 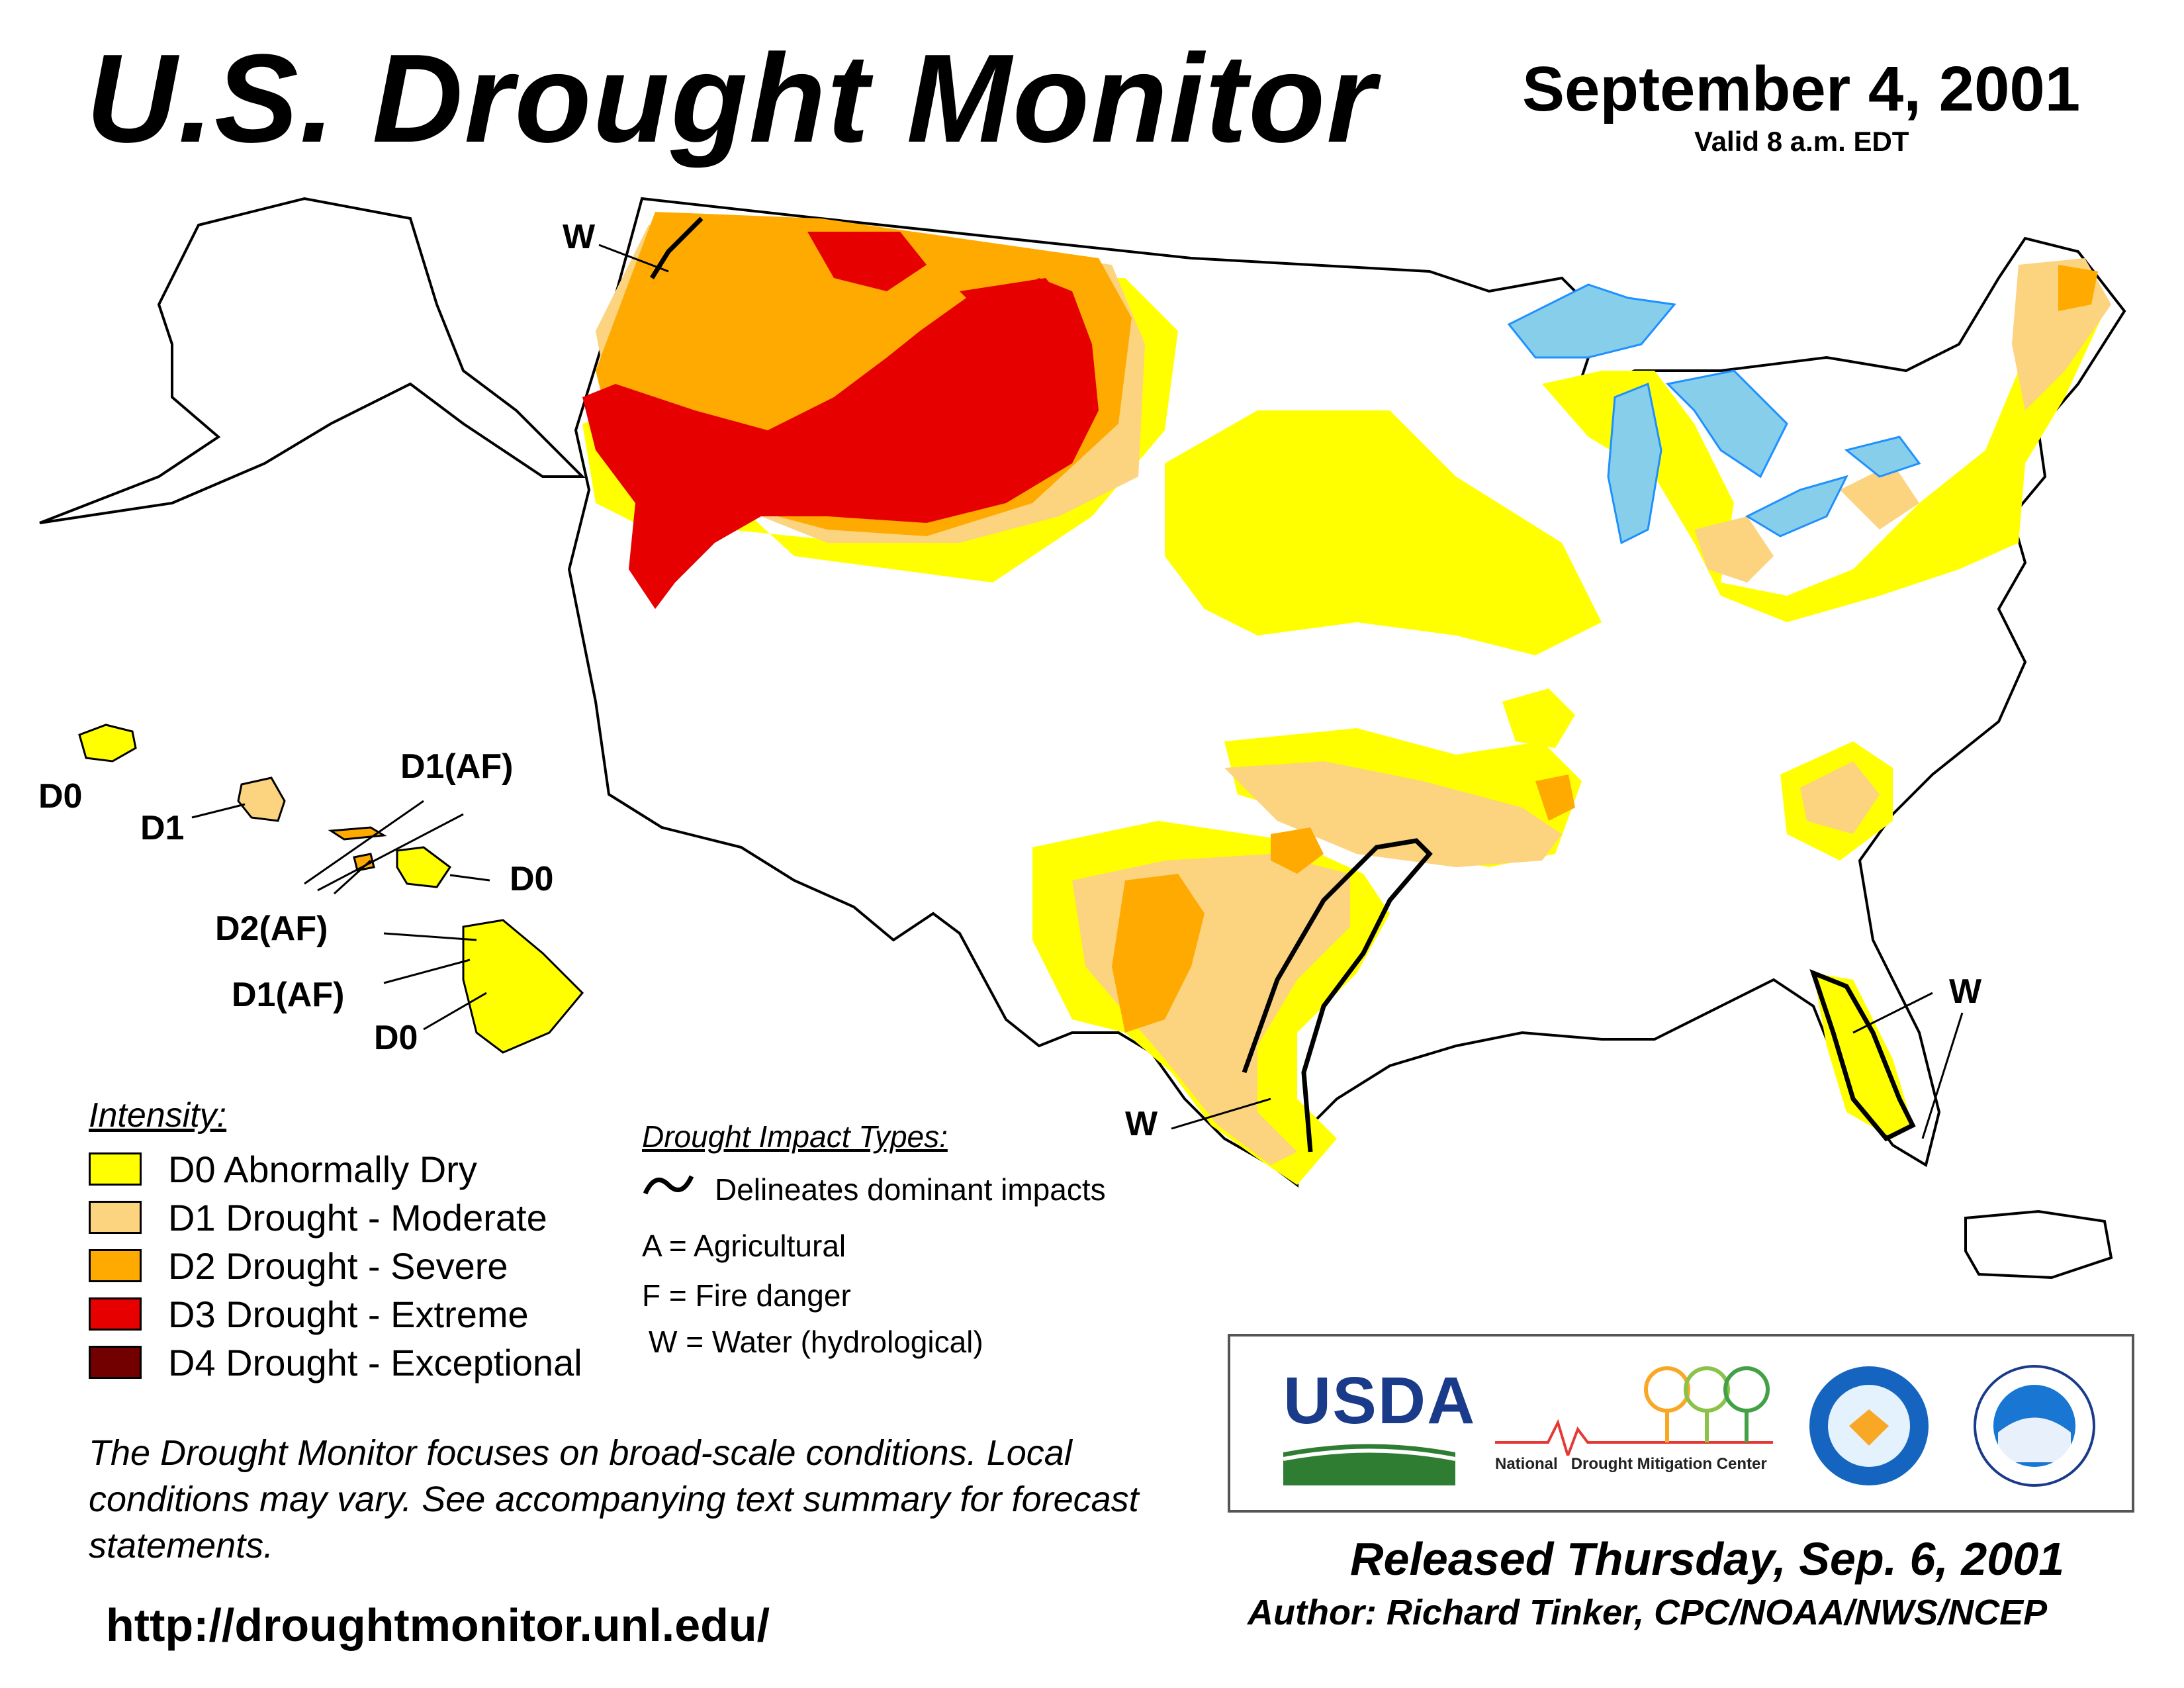 What do you see at coordinates (116, 1362) in the screenshot?
I see `legend-swatch-d4` at bounding box center [116, 1362].